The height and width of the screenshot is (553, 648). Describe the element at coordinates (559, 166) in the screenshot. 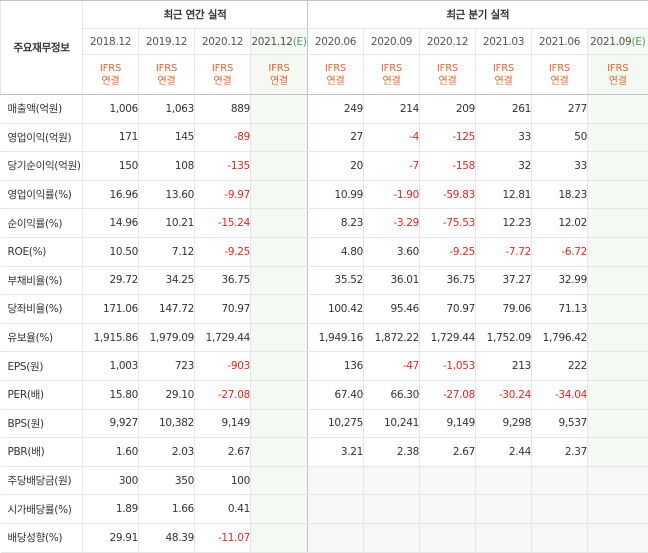

I see `value-cell: 33` at that location.